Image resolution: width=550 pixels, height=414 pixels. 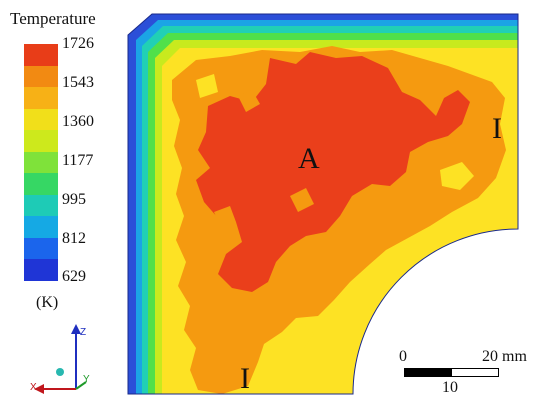 I want to click on axis-label-z: Z, so click(x=83, y=332).